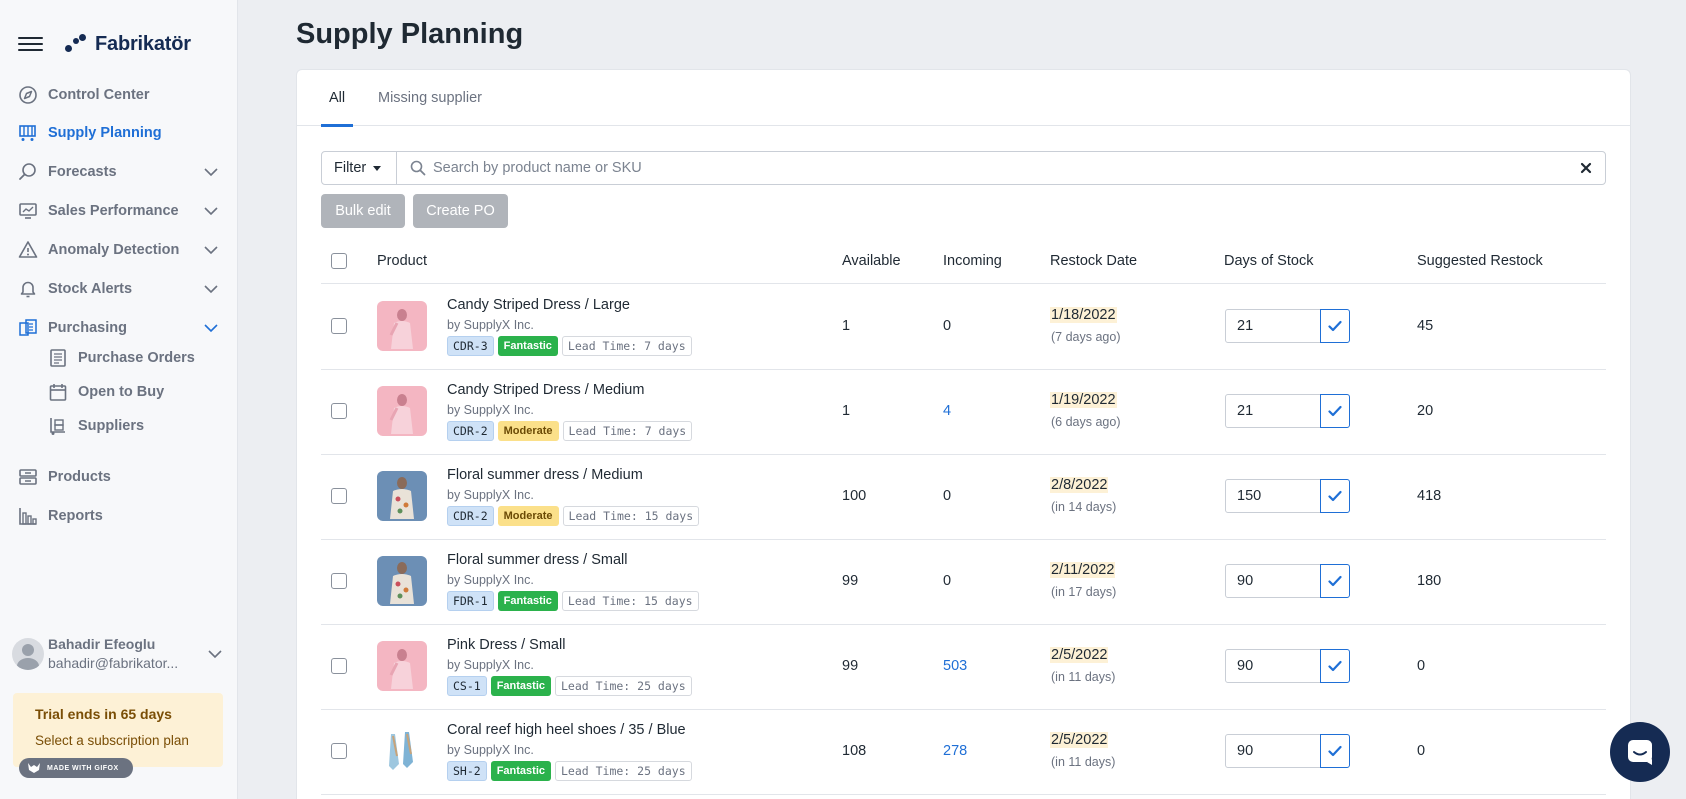 The height and width of the screenshot is (799, 1686). I want to click on sidebar-item-sales-performance: Sales Performance, so click(119, 211).